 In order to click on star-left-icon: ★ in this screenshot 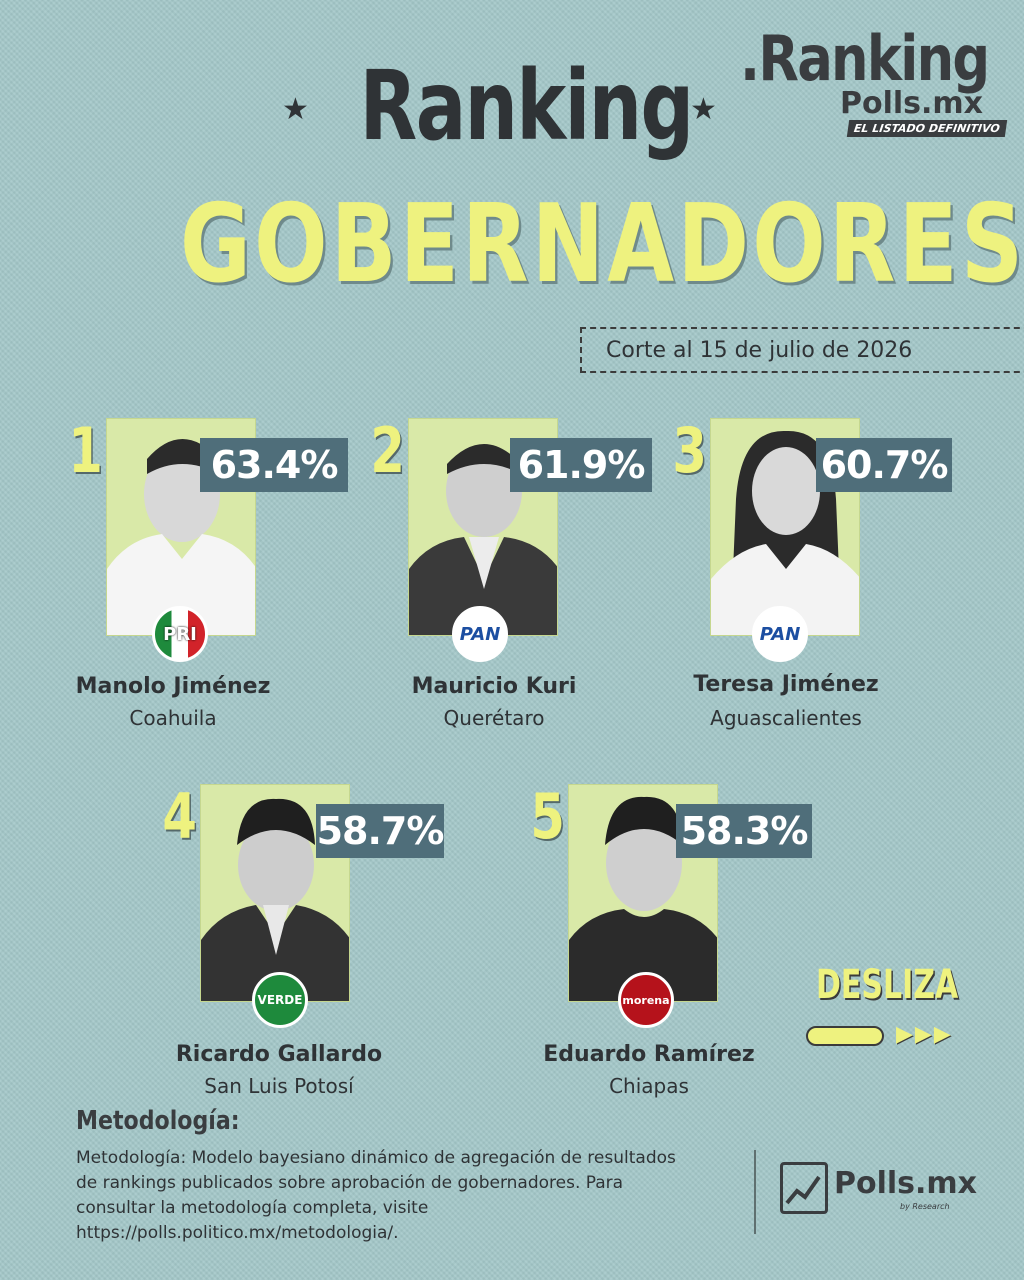, I will do `click(295, 109)`.